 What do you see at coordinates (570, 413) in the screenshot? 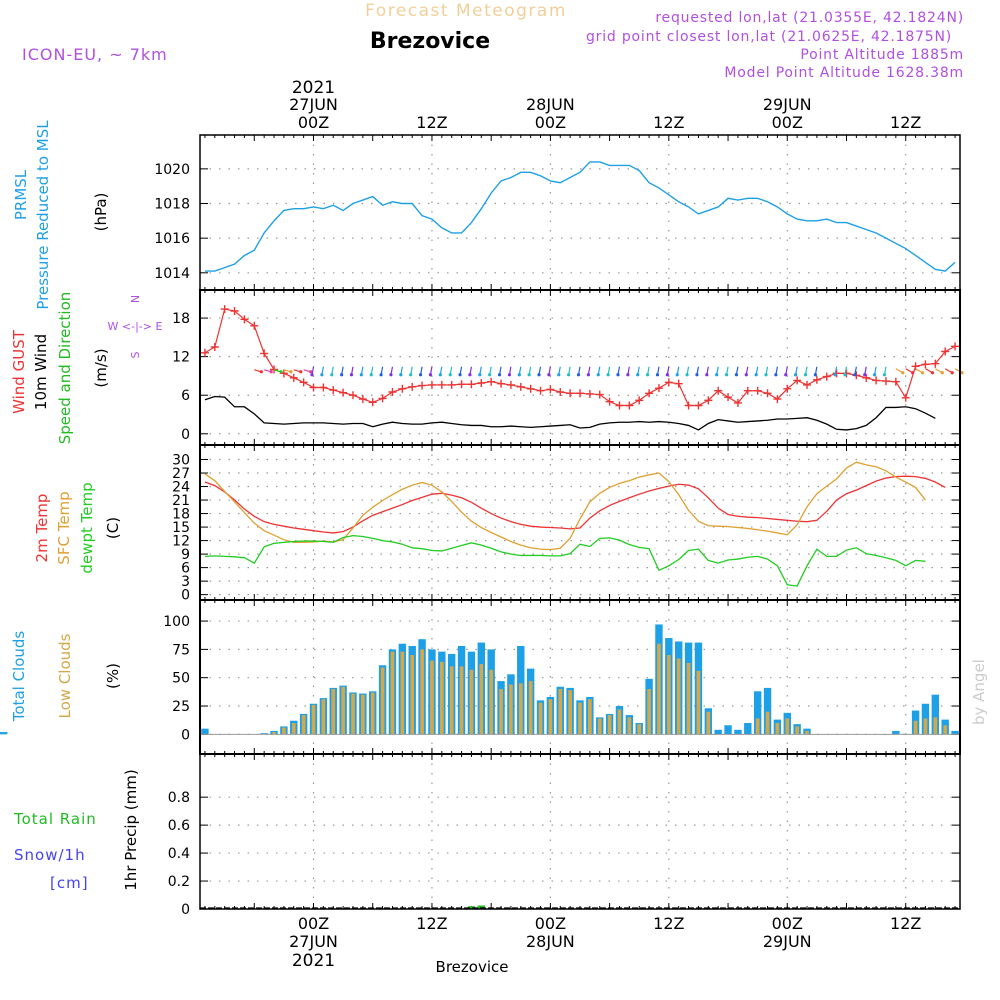
I see `wind10m-line` at bounding box center [570, 413].